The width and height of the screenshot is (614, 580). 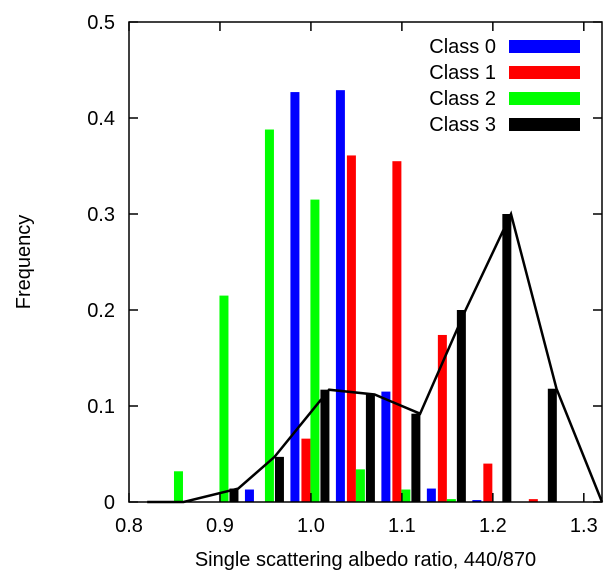 What do you see at coordinates (24, 262) in the screenshot?
I see `y-axis-label: Frequency` at bounding box center [24, 262].